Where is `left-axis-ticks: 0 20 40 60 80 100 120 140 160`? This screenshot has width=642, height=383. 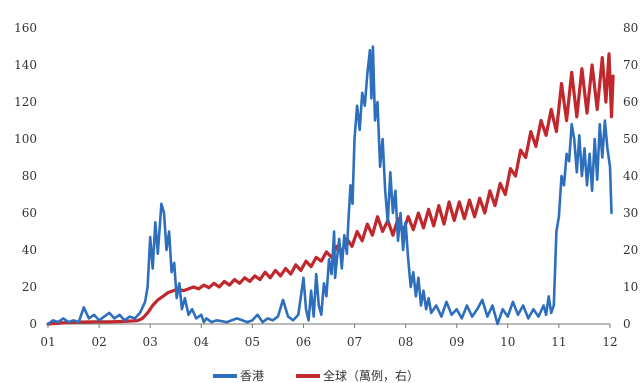 left-axis-ticks: 0 20 40 60 80 100 120 140 160 is located at coordinates (25, 176).